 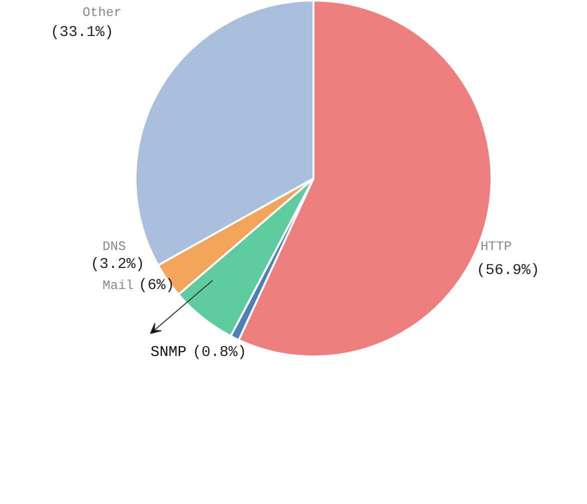 What do you see at coordinates (118, 285) in the screenshot?
I see `slice-label: Mail` at bounding box center [118, 285].